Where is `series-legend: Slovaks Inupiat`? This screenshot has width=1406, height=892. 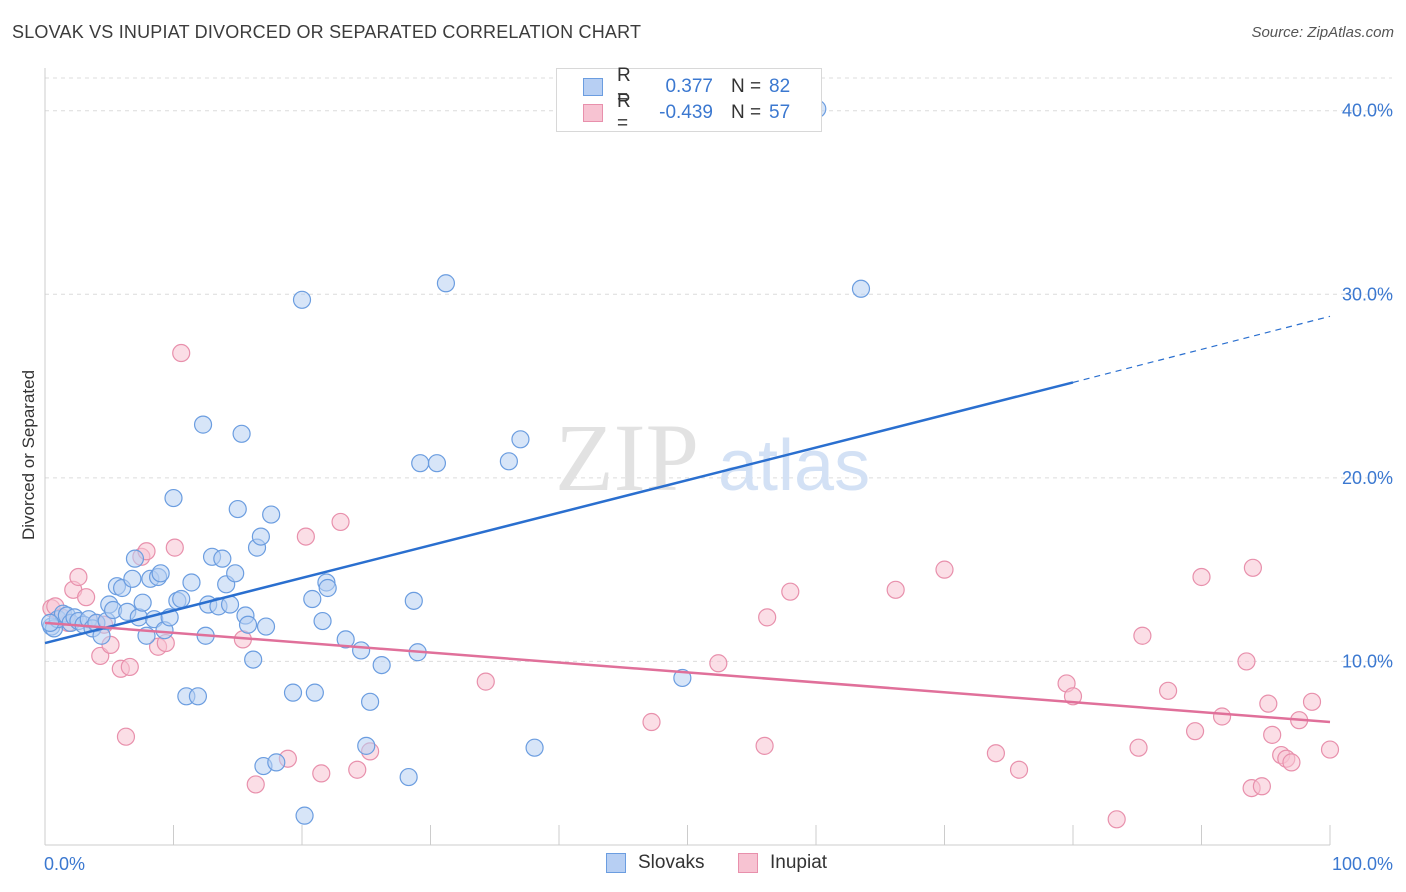 series-legend: Slovaks Inupiat is located at coordinates (703, 864).